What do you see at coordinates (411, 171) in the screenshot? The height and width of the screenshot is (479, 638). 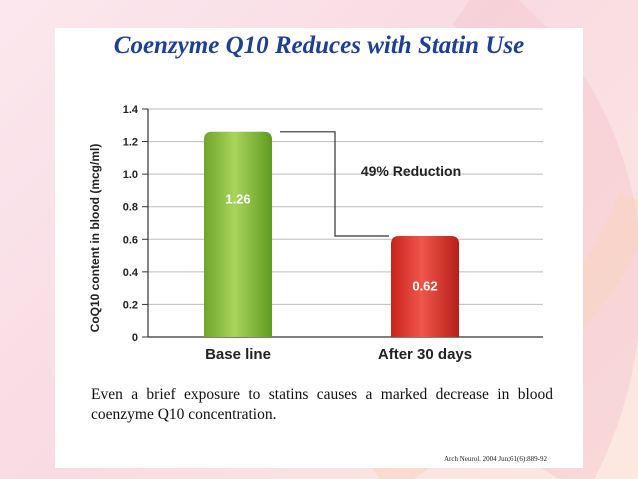 I see `reduction-annotation: 49% Reduction` at bounding box center [411, 171].